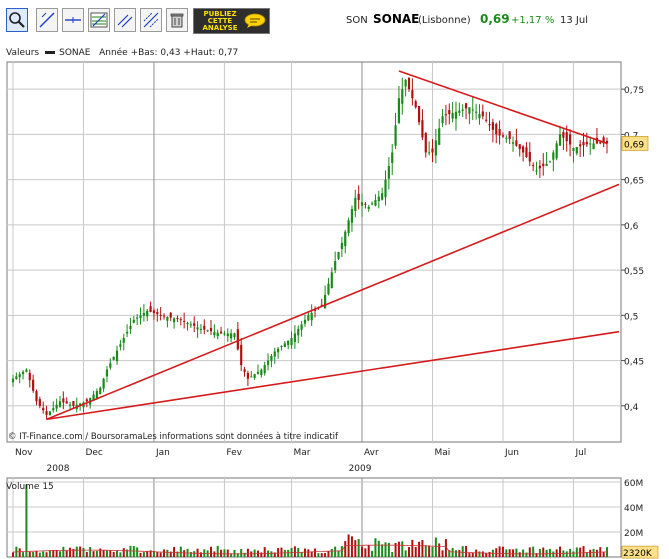  Describe the element at coordinates (17, 20) in the screenshot. I see `zoom-tool-button` at that location.